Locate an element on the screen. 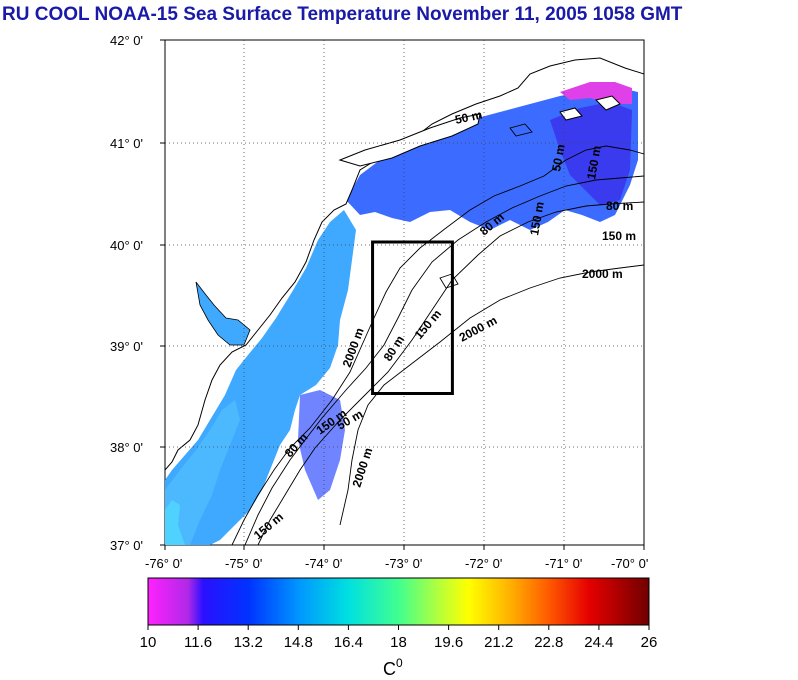 This screenshot has width=798, height=680. colorbar-tick-label: 19.6 is located at coordinates (448, 642).